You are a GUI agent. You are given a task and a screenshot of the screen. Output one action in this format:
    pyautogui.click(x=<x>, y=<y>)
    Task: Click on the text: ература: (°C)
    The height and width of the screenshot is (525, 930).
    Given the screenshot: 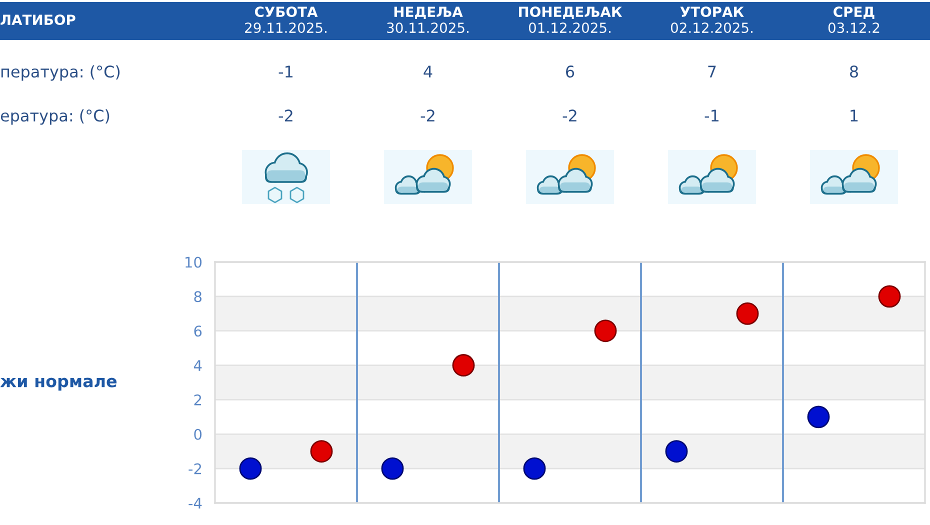 What is the action you would take?
    pyautogui.click(x=55, y=117)
    